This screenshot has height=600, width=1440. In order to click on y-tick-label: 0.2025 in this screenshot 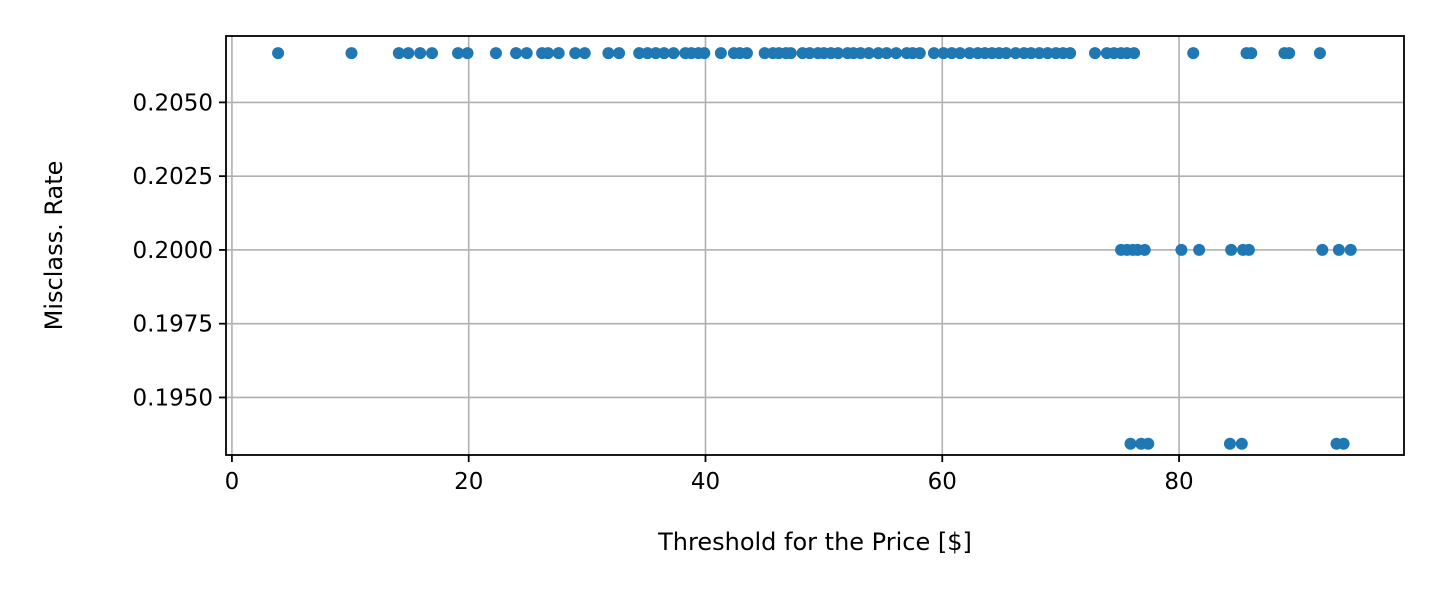, I will do `click(173, 177)`.